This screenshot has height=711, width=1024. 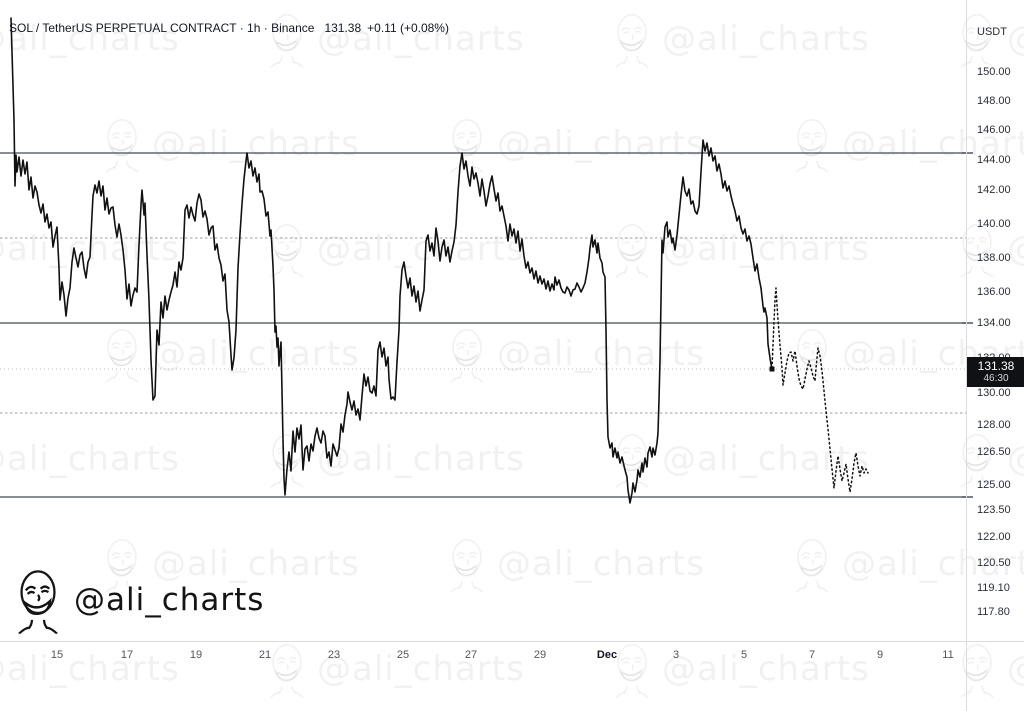 What do you see at coordinates (196, 655) in the screenshot?
I see `time-tick-label: 19` at bounding box center [196, 655].